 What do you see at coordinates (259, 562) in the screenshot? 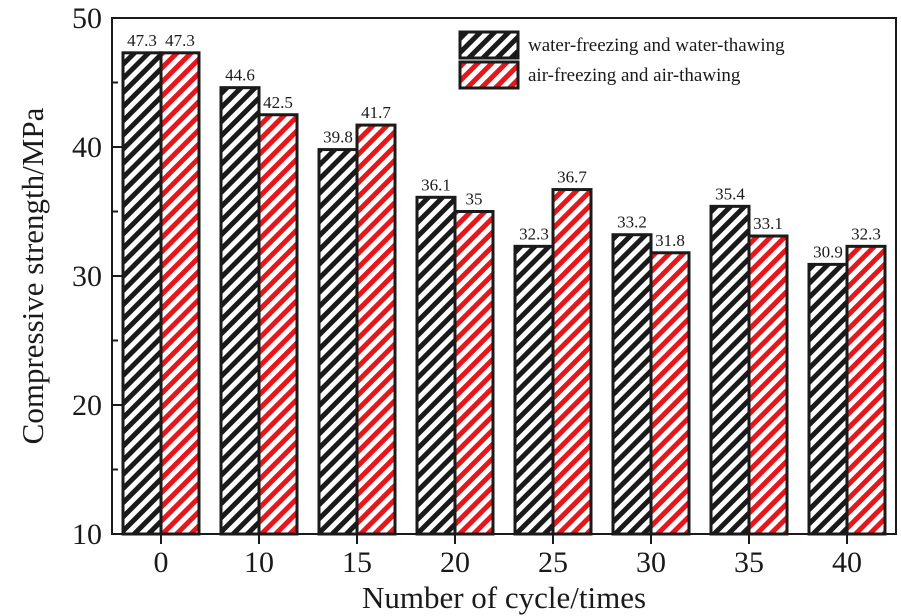
I see `x-tick-label-10: 10` at bounding box center [259, 562].